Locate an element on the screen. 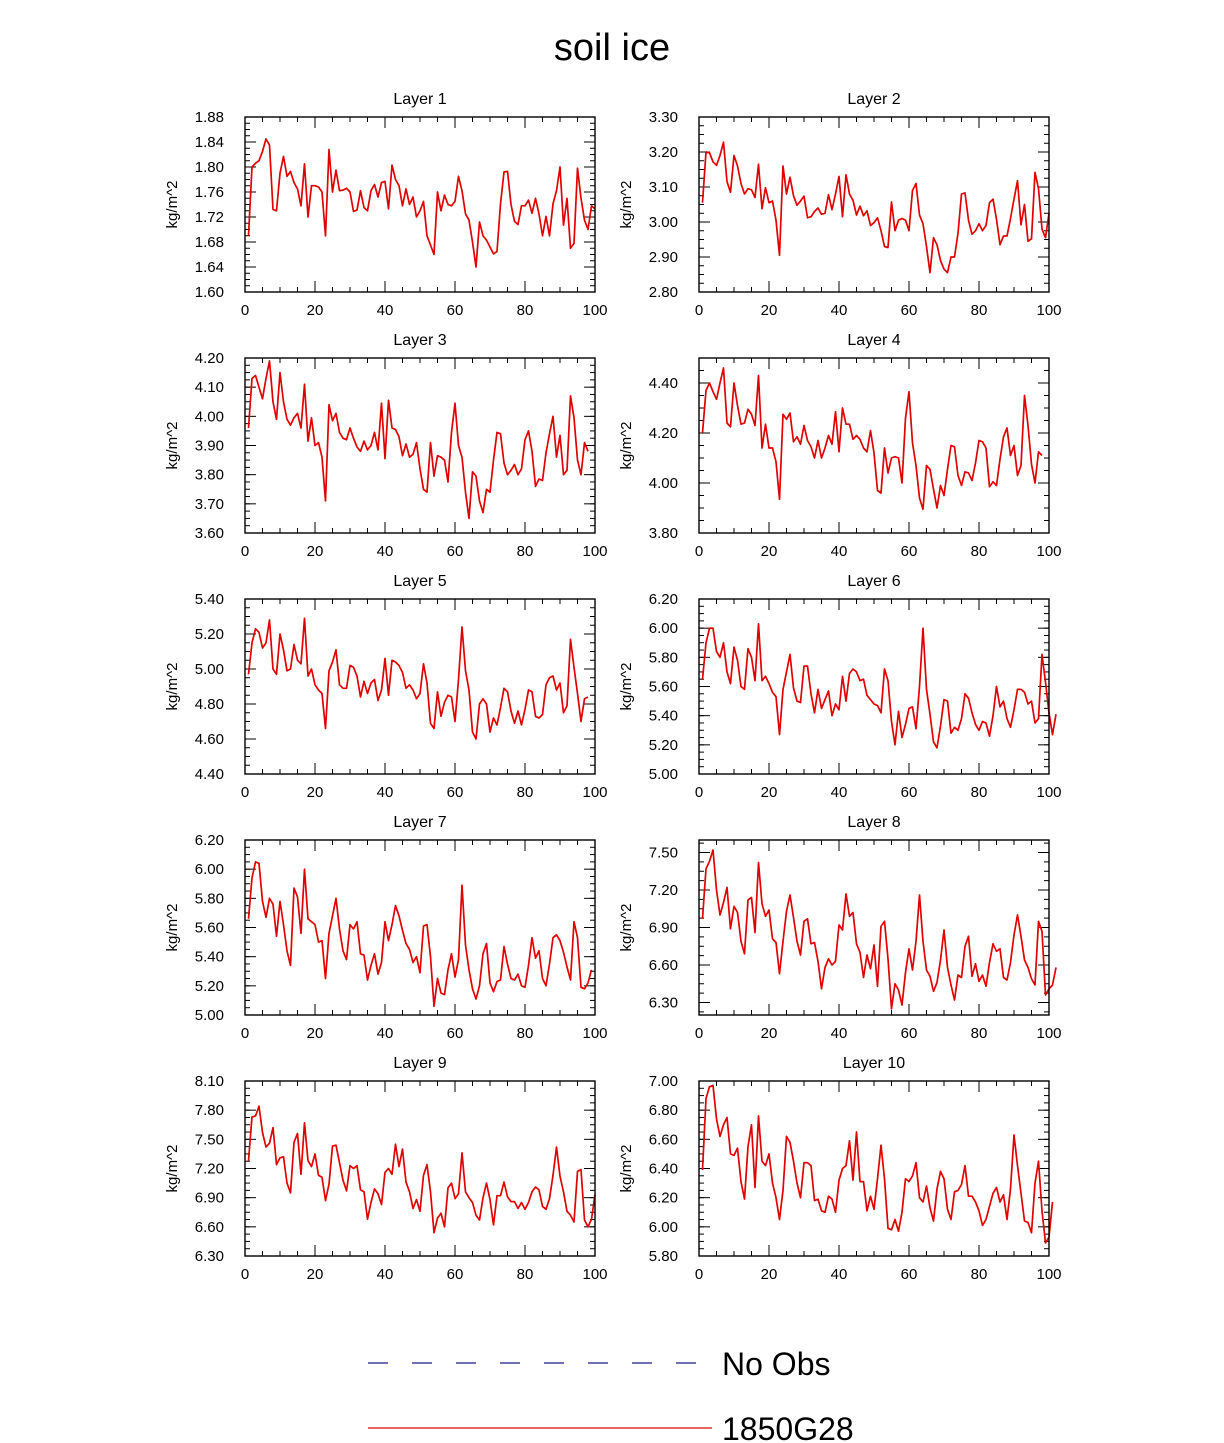 This screenshot has height=1443, width=1224. y-tick-label: 1.88 is located at coordinates (209, 117).